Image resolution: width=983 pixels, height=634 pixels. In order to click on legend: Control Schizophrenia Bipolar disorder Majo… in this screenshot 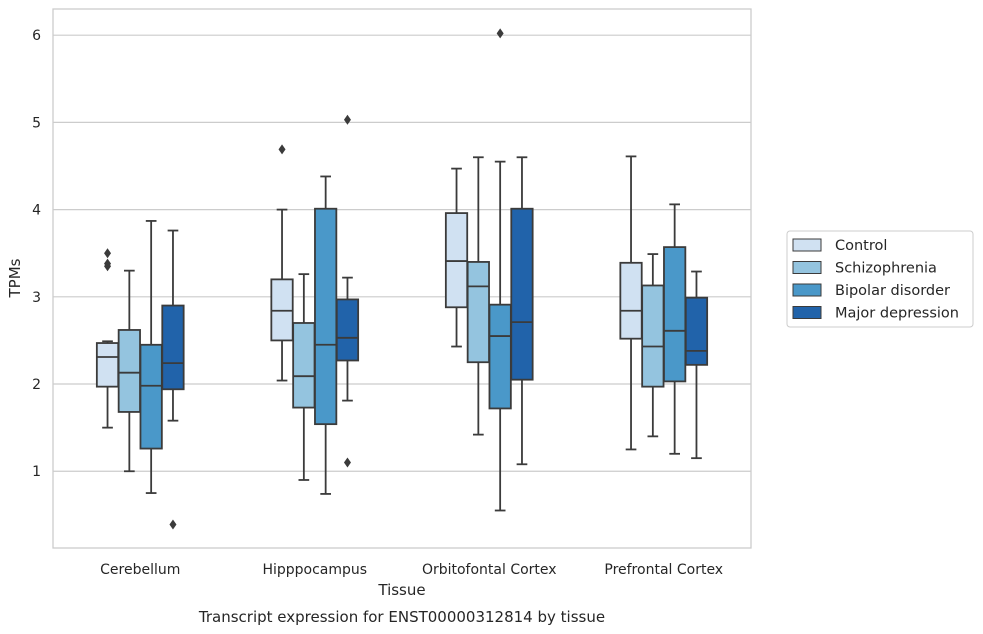, I will do `click(880, 279)`.